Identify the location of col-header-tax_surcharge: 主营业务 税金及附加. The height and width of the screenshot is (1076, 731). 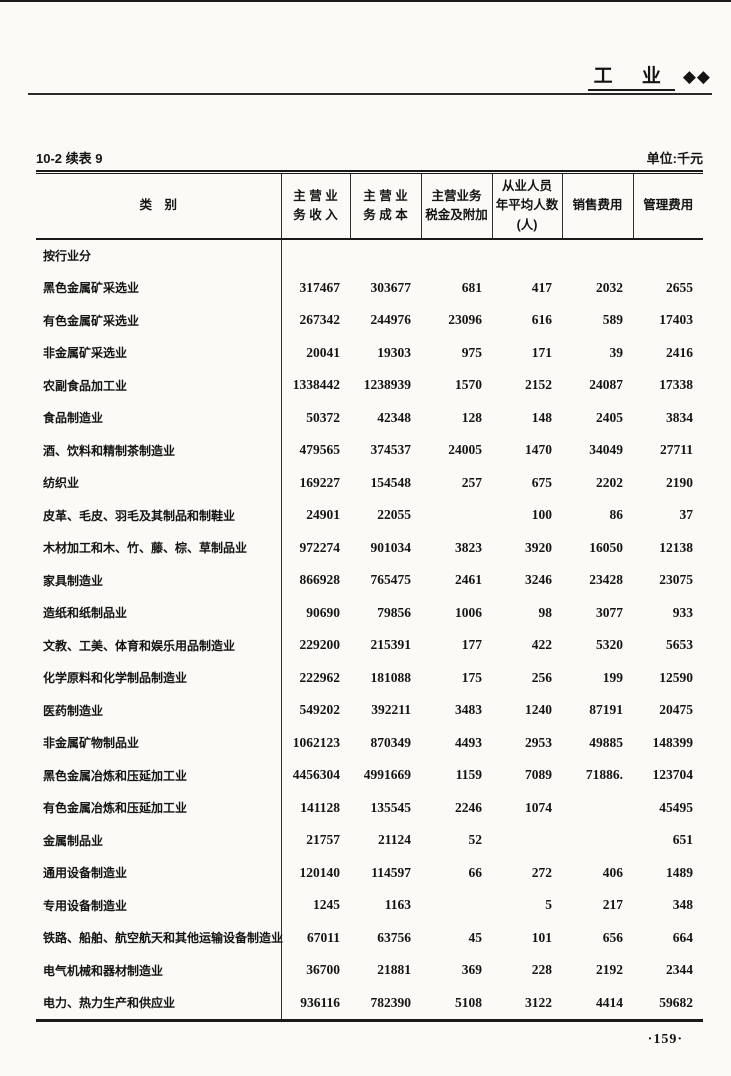
(456, 207).